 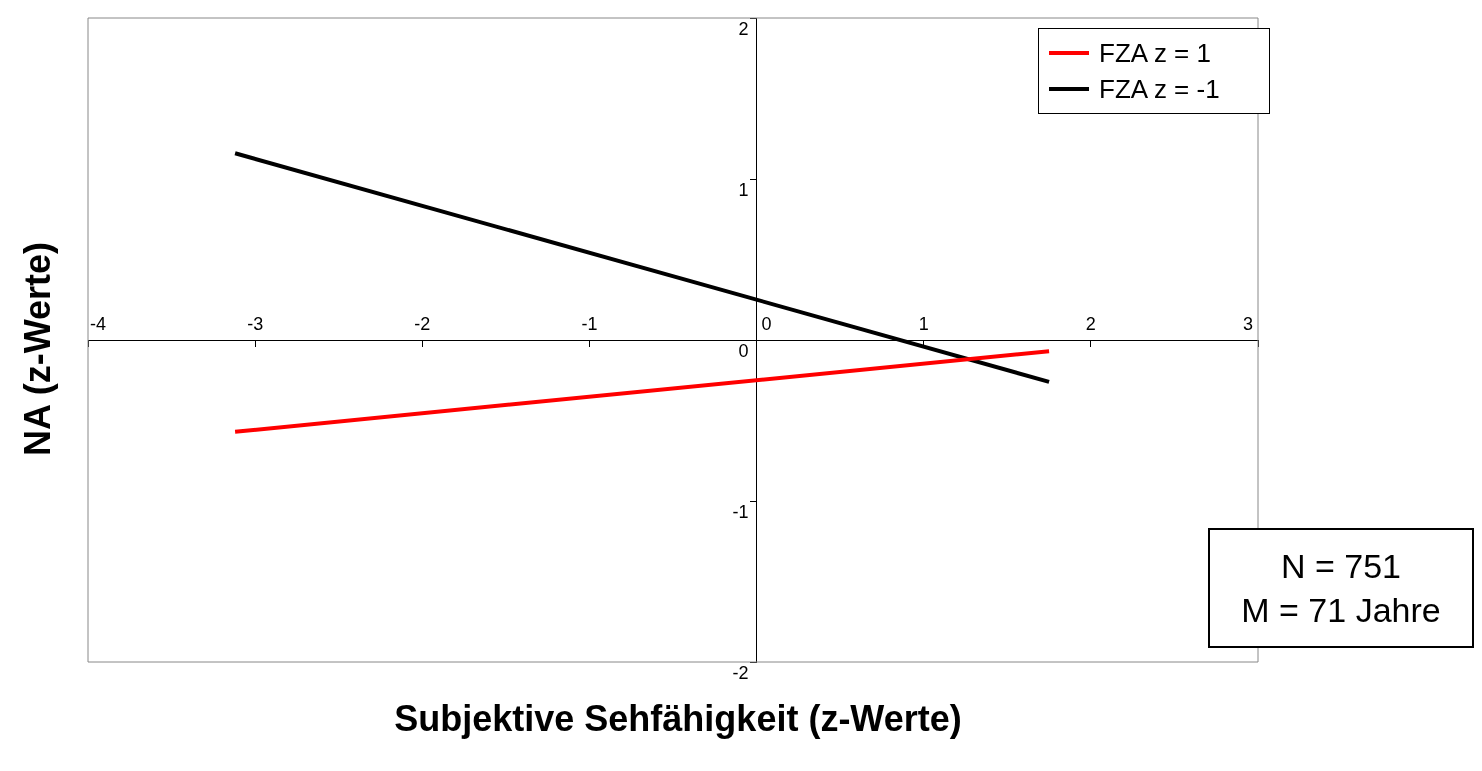 What do you see at coordinates (255, 323) in the screenshot?
I see `x-tick-label: -3` at bounding box center [255, 323].